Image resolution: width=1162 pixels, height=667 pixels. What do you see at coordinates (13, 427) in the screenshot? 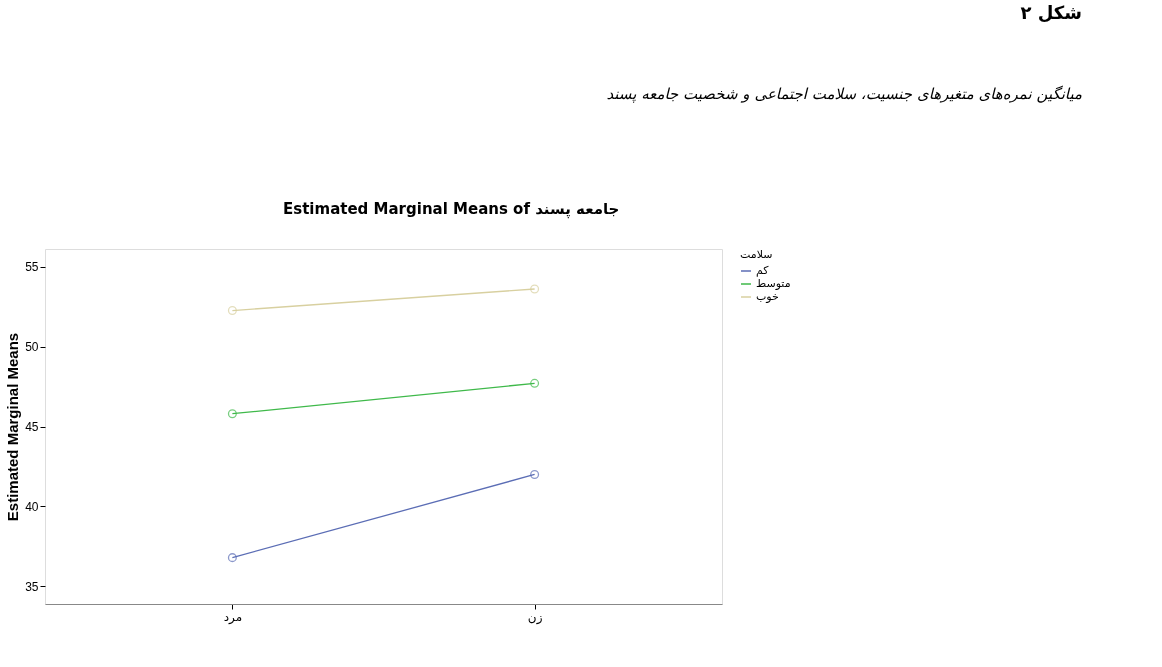
I see `y-axis-title: Estimated Marginal Means` at bounding box center [13, 427].